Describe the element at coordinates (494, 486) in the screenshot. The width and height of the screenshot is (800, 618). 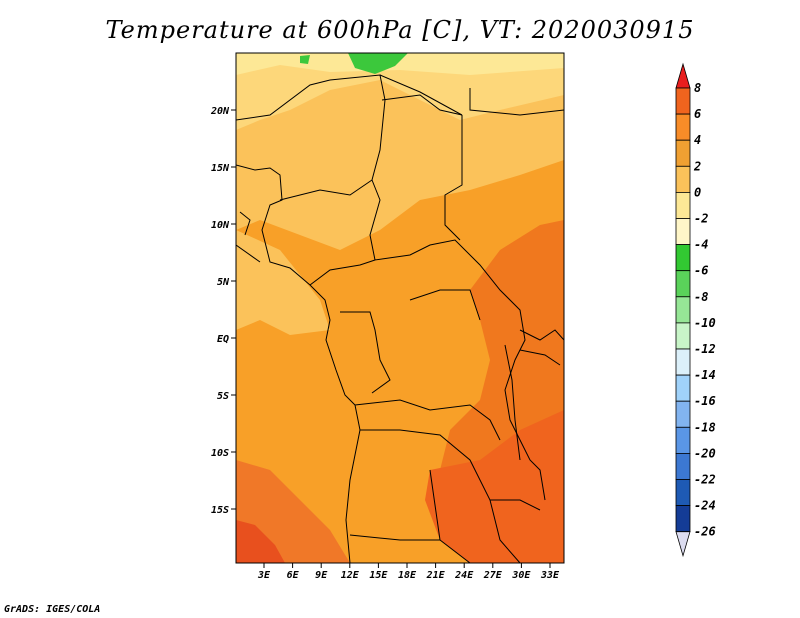
I see `field-band-southeast` at that location.